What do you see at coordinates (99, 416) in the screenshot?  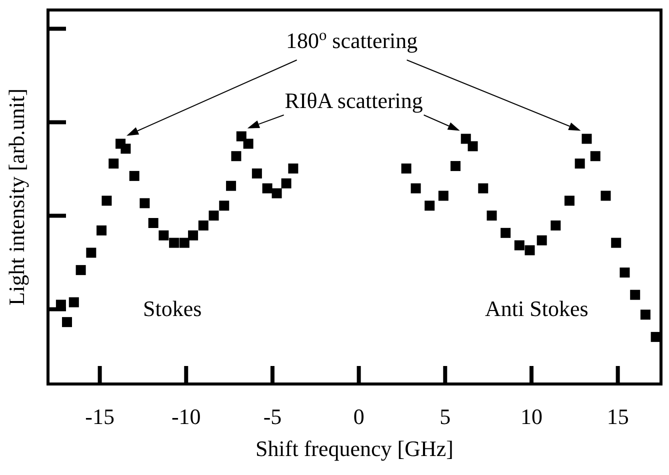 I see `x-tick-label: -15` at bounding box center [99, 416].